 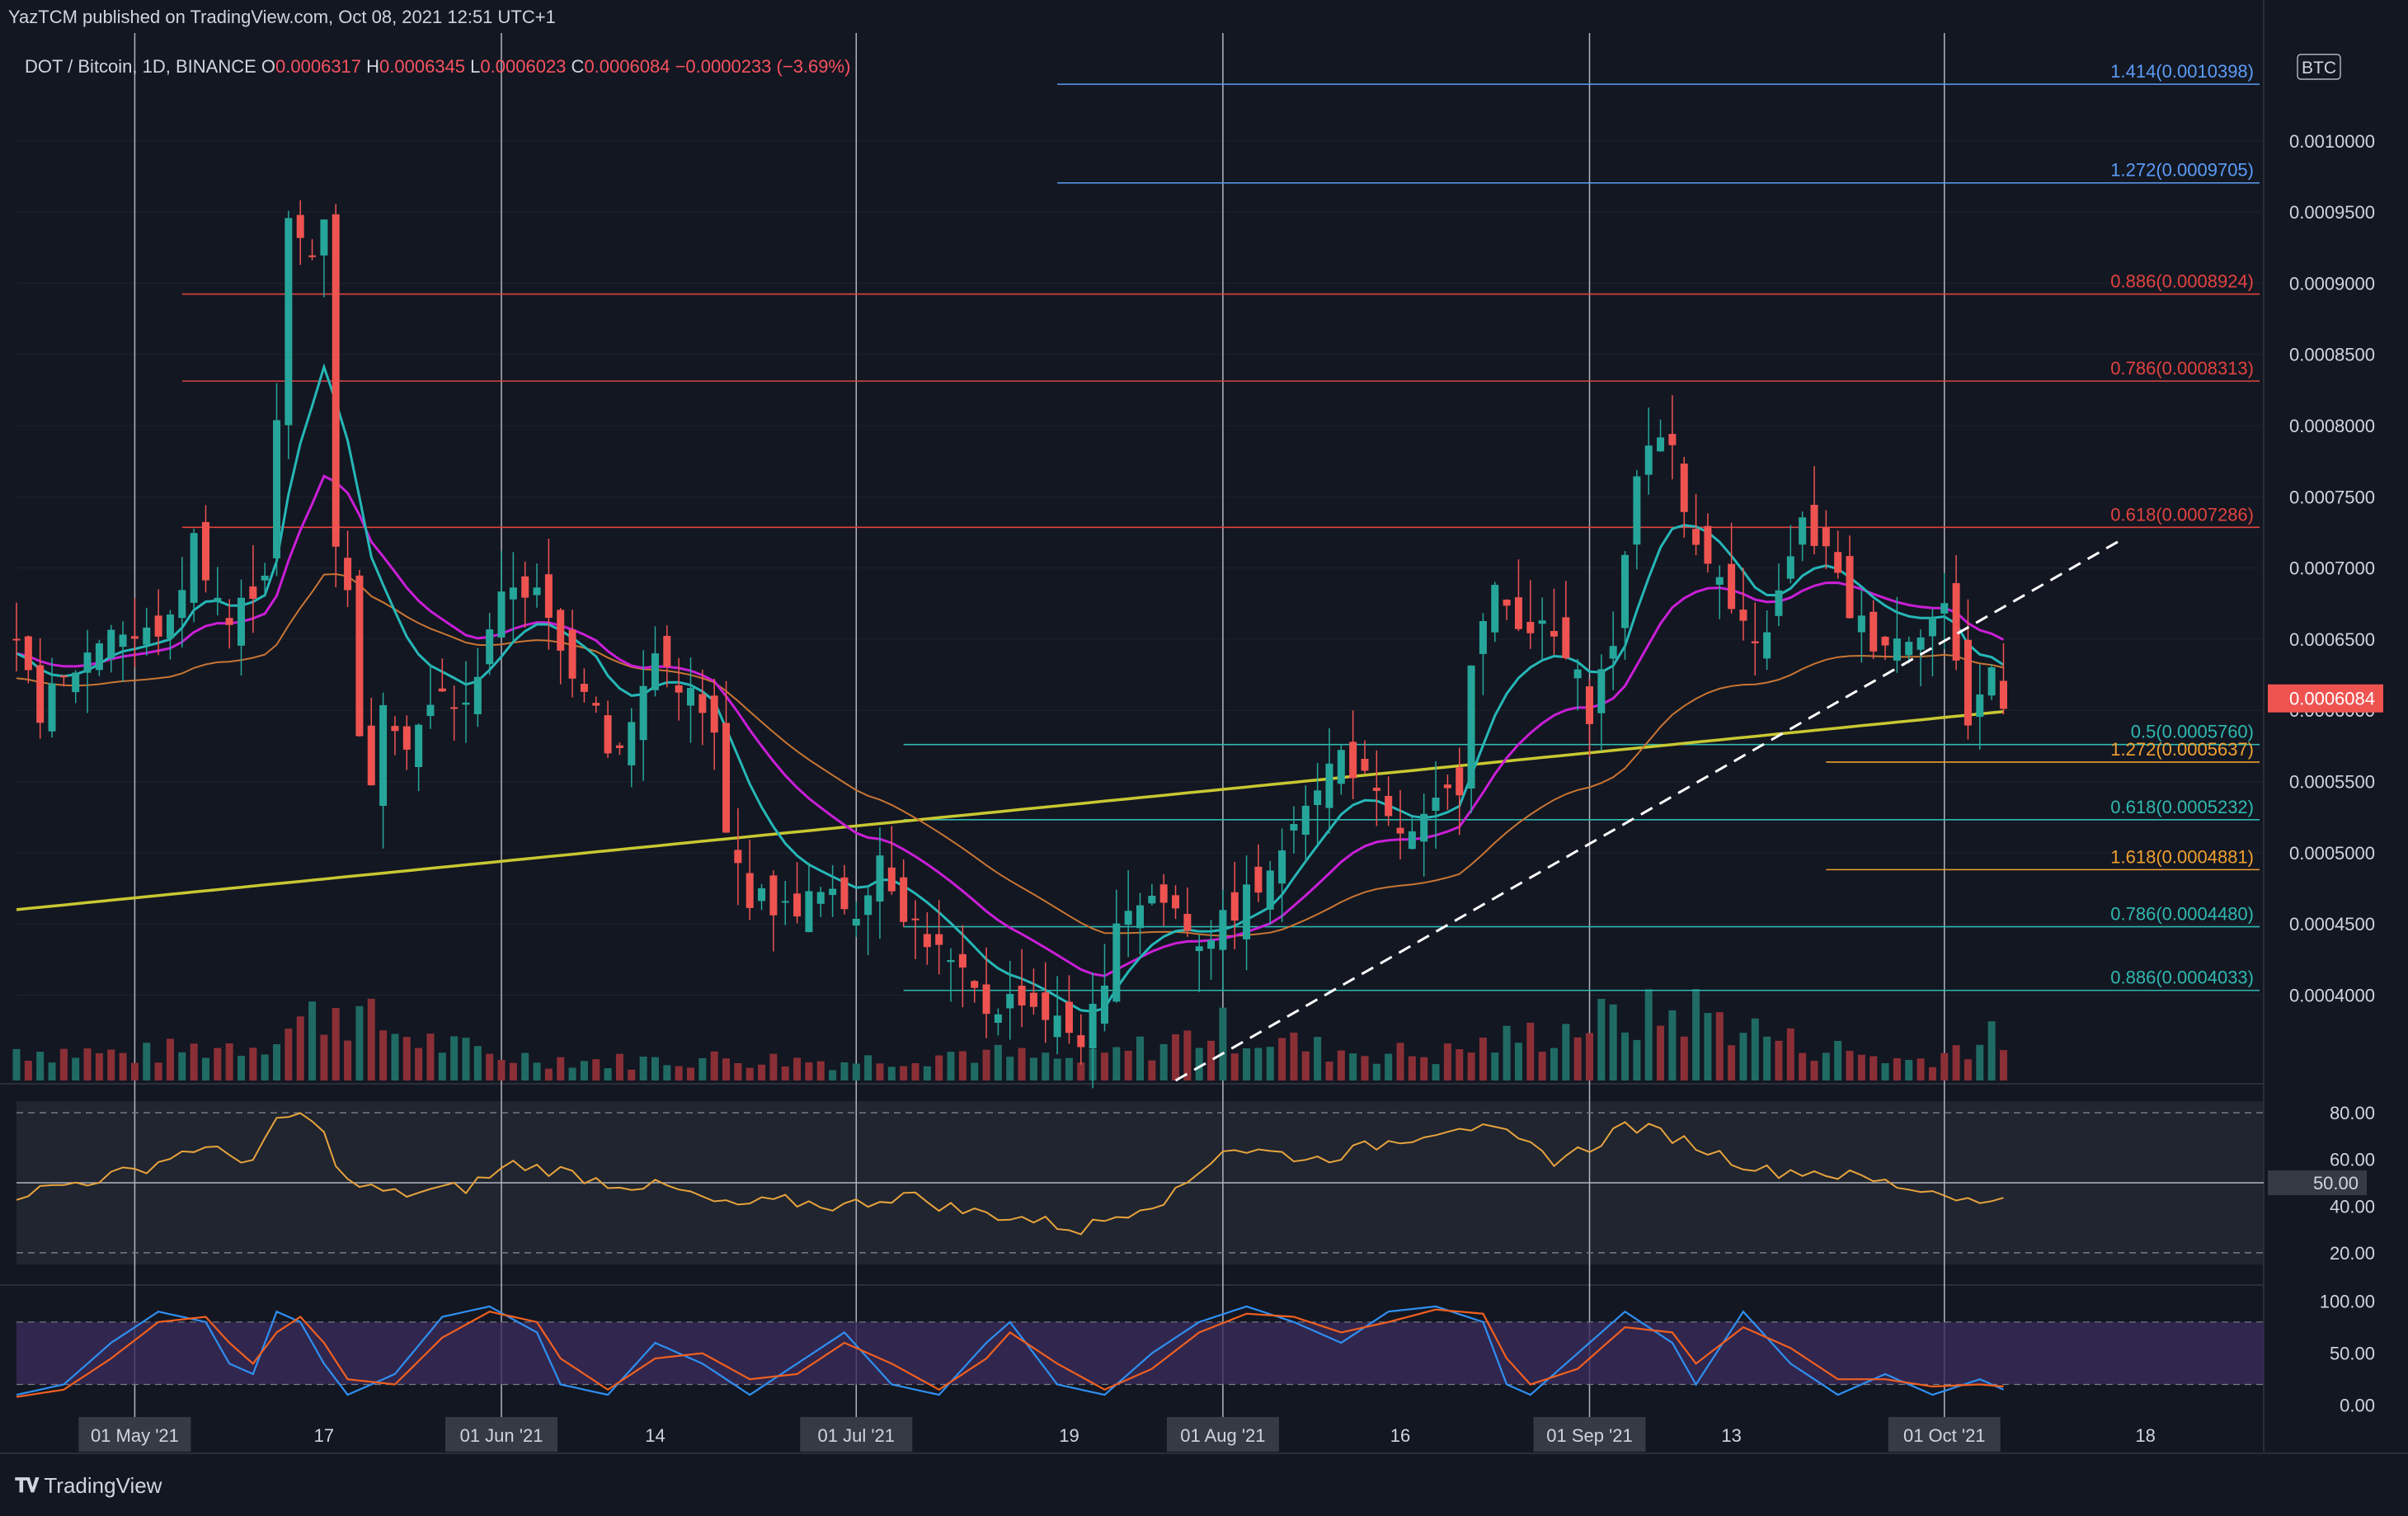 What do you see at coordinates (2318, 1183) in the screenshot?
I see `rsi-midline-tag` at bounding box center [2318, 1183].